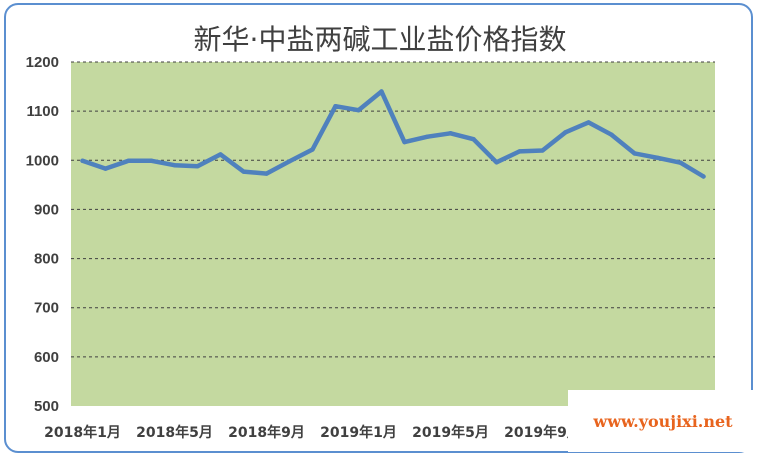 Image resolution: width=761 pixels, height=459 pixels. What do you see at coordinates (46, 406) in the screenshot?
I see `y-tick-label: 500` at bounding box center [46, 406].